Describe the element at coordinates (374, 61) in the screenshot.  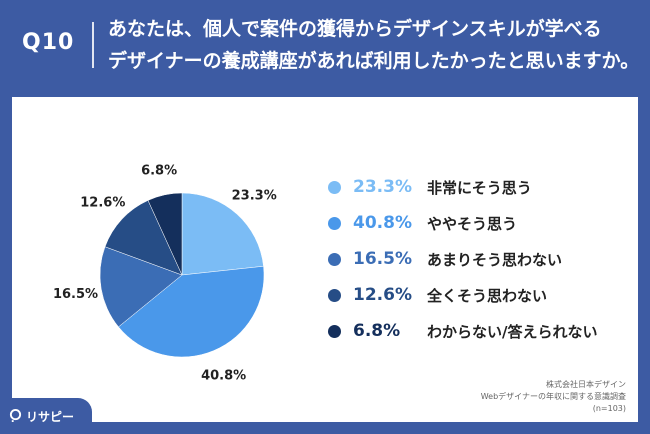
I see `question-line-2: デザイナーの養成講座があれば利用したかったと思いますか。` at that location.